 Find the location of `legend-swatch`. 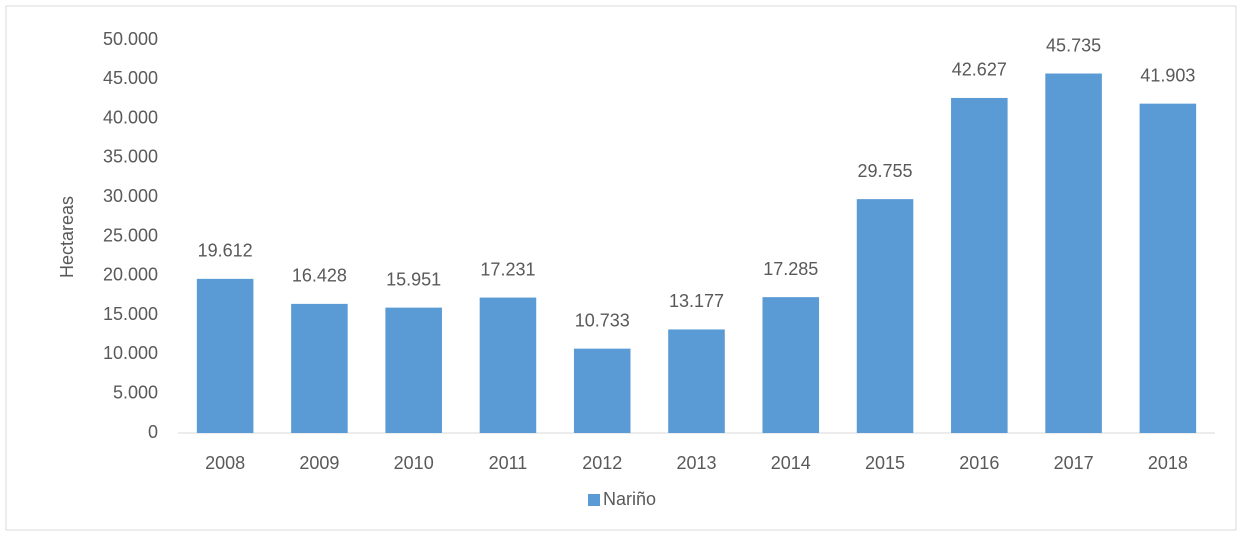

legend-swatch is located at coordinates (594, 500).